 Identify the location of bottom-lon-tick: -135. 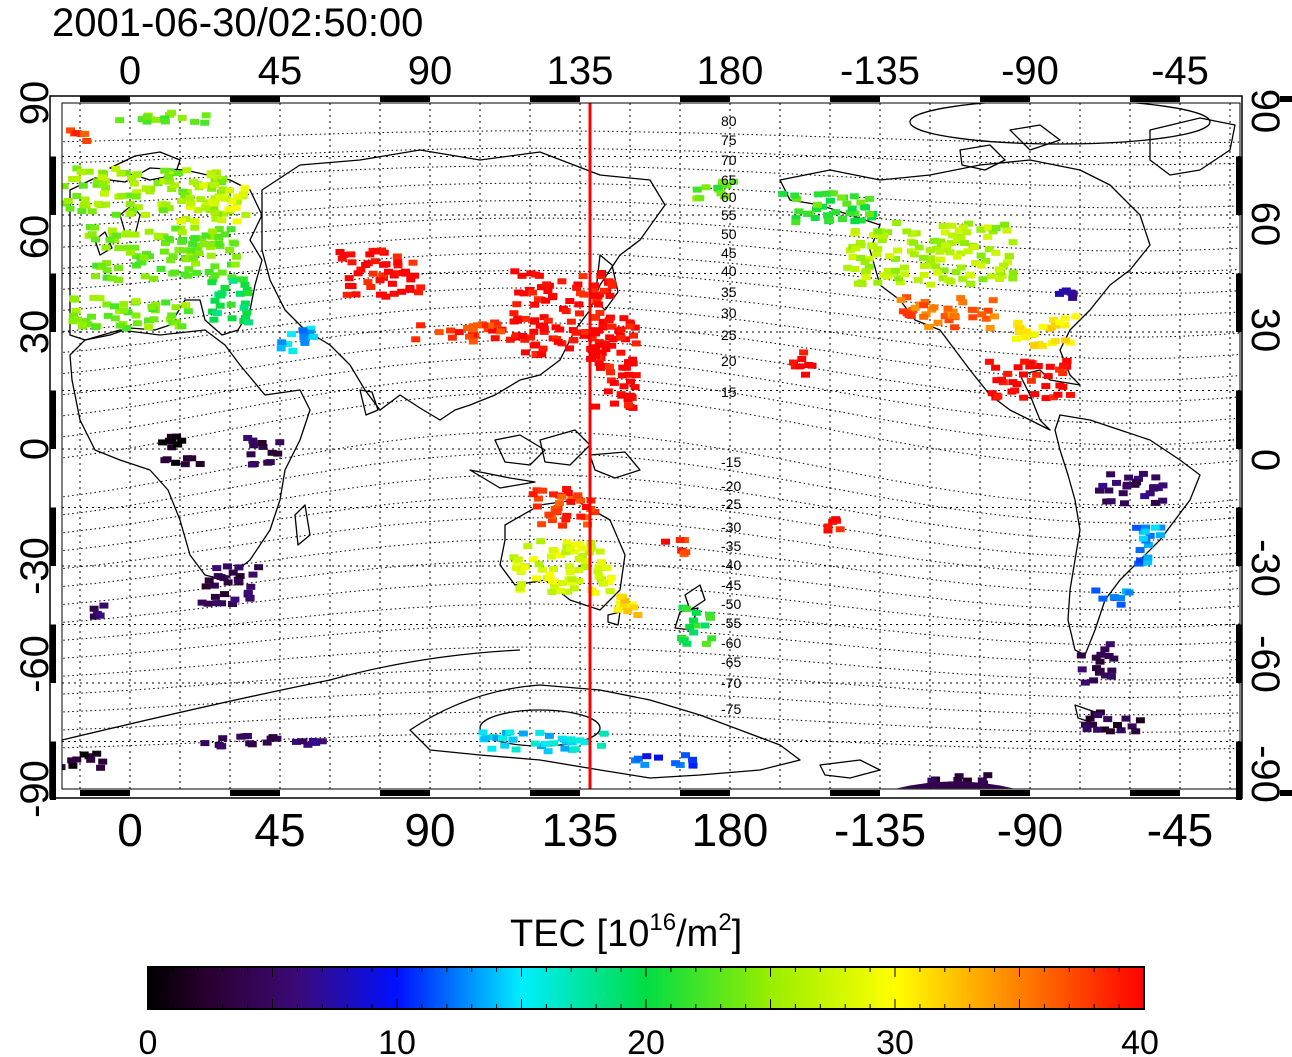
(880, 830).